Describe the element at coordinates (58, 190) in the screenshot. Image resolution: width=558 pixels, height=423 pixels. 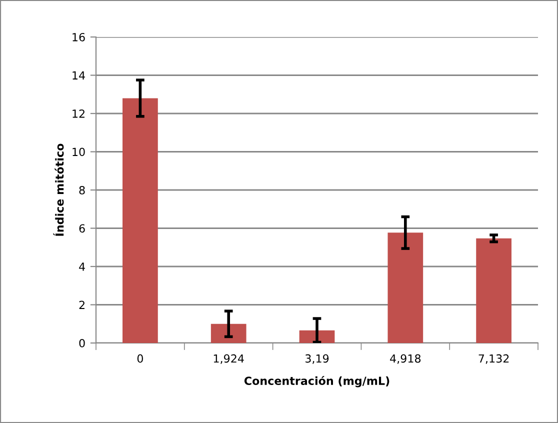
I see `y-axis-title: Índice mitótico` at that location.